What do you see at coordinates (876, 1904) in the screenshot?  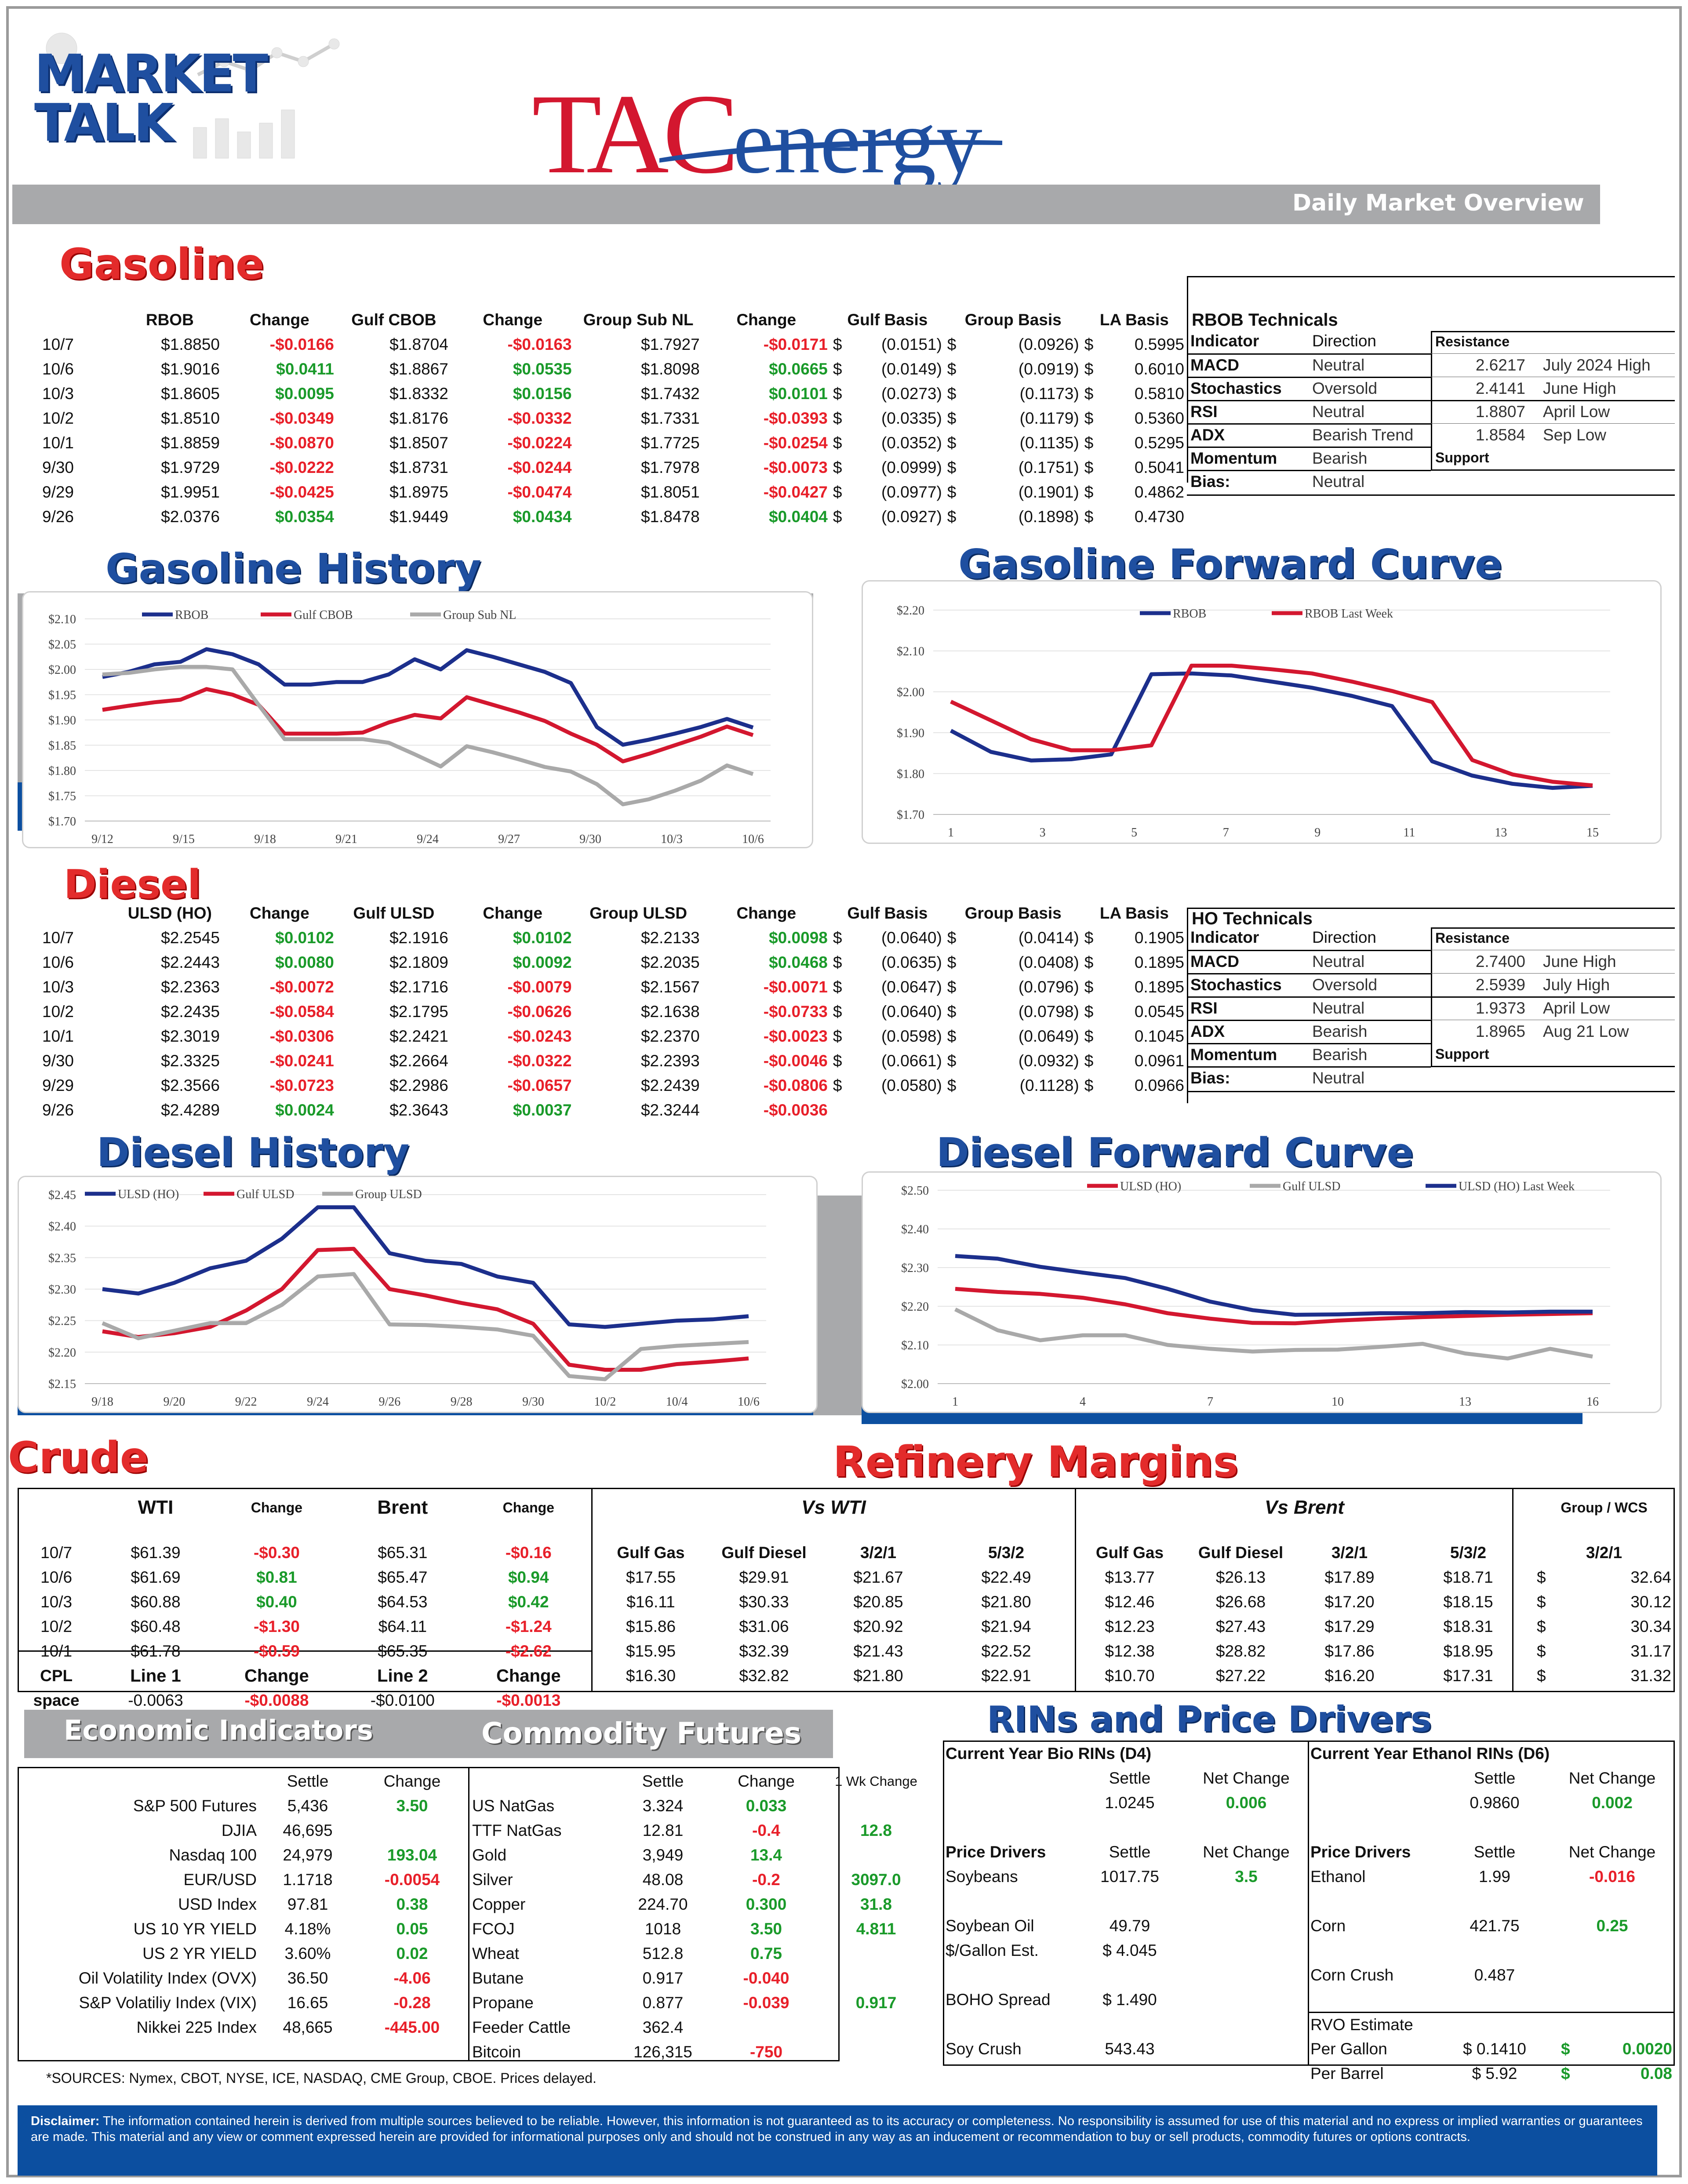 I see `wk-change: 31.8` at bounding box center [876, 1904].